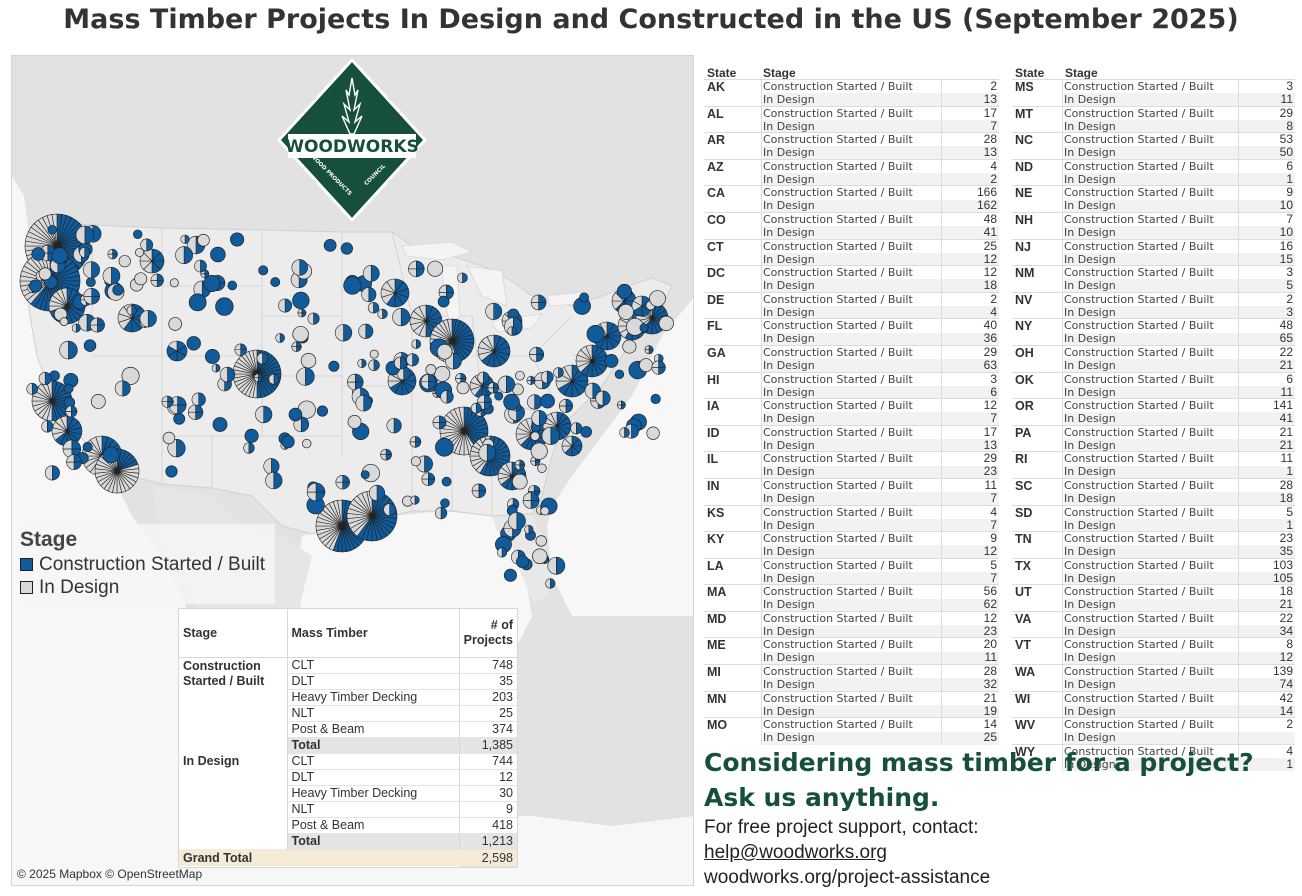 Image resolution: width=1302 pixels, height=896 pixels. Describe the element at coordinates (110, 874) in the screenshot. I see `map-attribution: © 2025 Mapbox © OpenStreetMap` at that location.